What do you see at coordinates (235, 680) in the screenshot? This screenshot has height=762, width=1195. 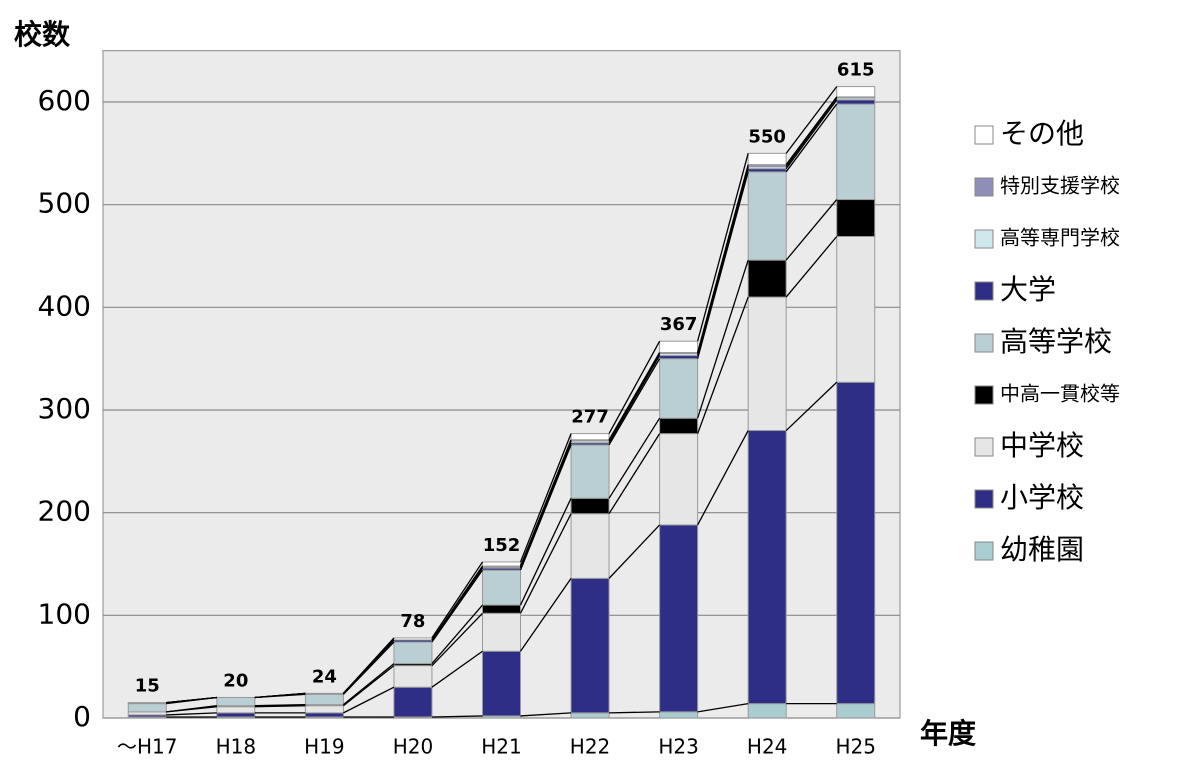 I see `total-label: 20` at bounding box center [235, 680].